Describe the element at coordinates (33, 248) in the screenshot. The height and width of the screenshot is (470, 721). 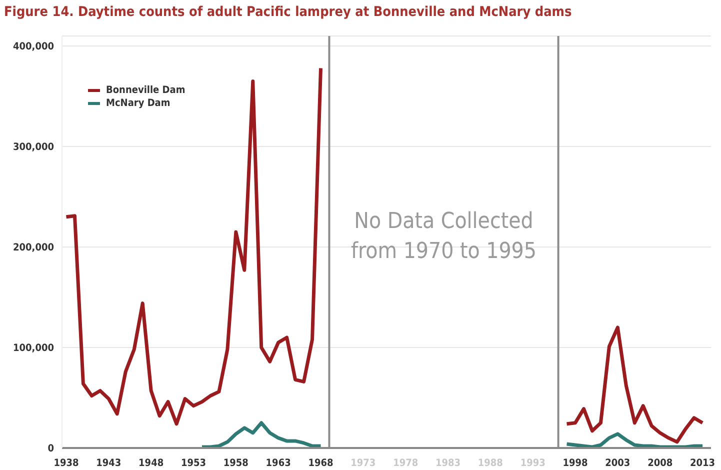
I see `y-tick-label: 200,000` at that location.